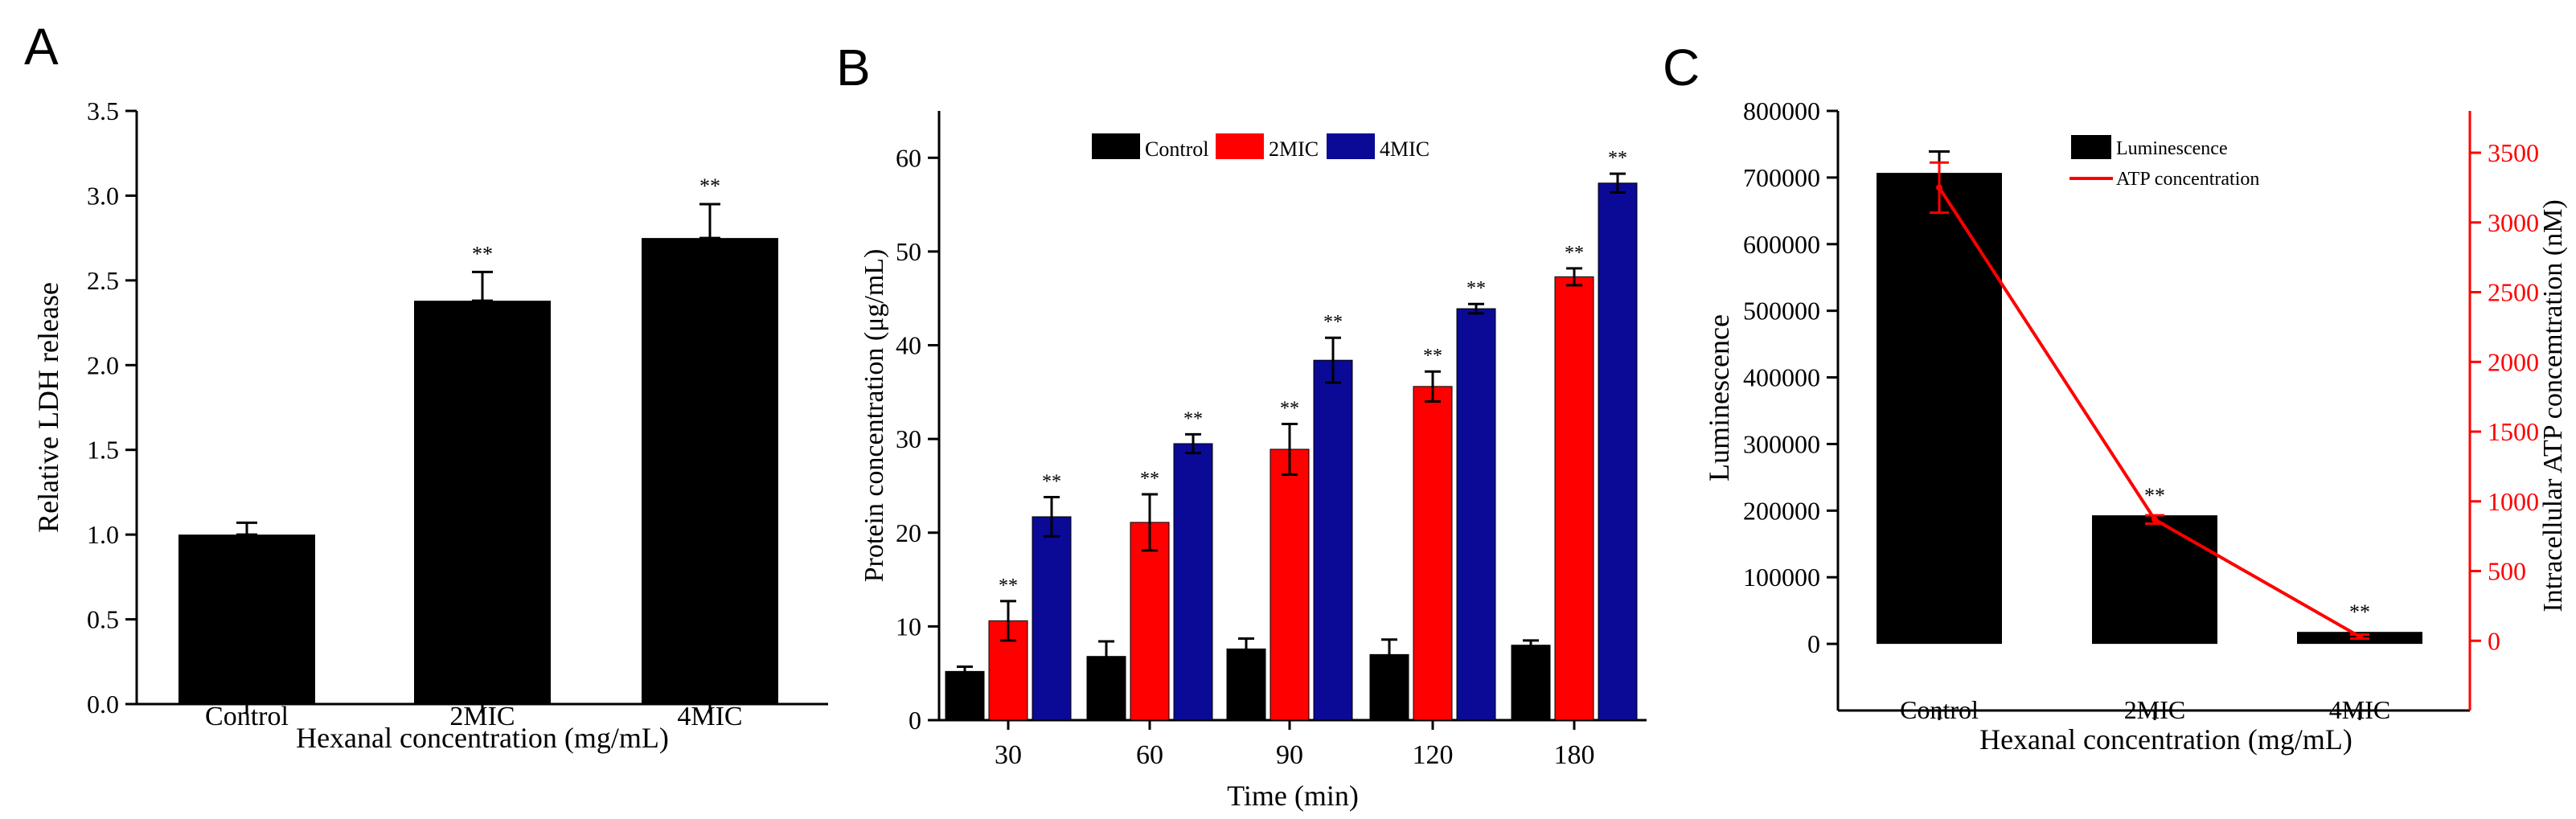  What do you see at coordinates (1782, 443) in the screenshot?
I see `panel-c-y-tick-label-3: 300000` at bounding box center [1782, 443].